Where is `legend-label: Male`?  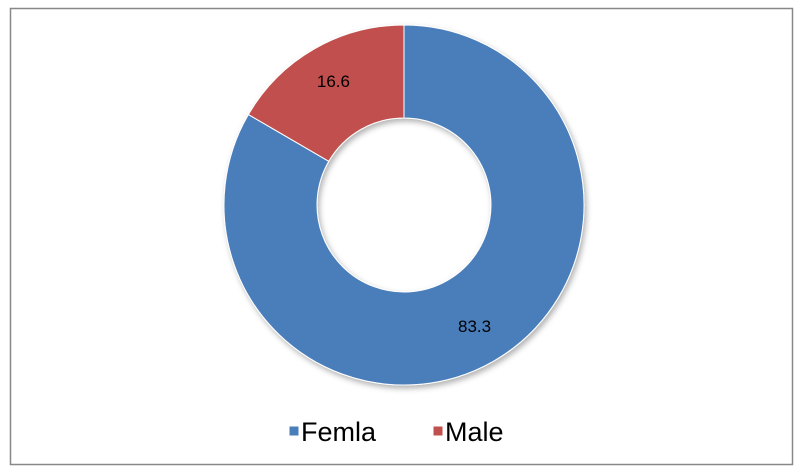 legend-label: Male is located at coordinates (474, 432).